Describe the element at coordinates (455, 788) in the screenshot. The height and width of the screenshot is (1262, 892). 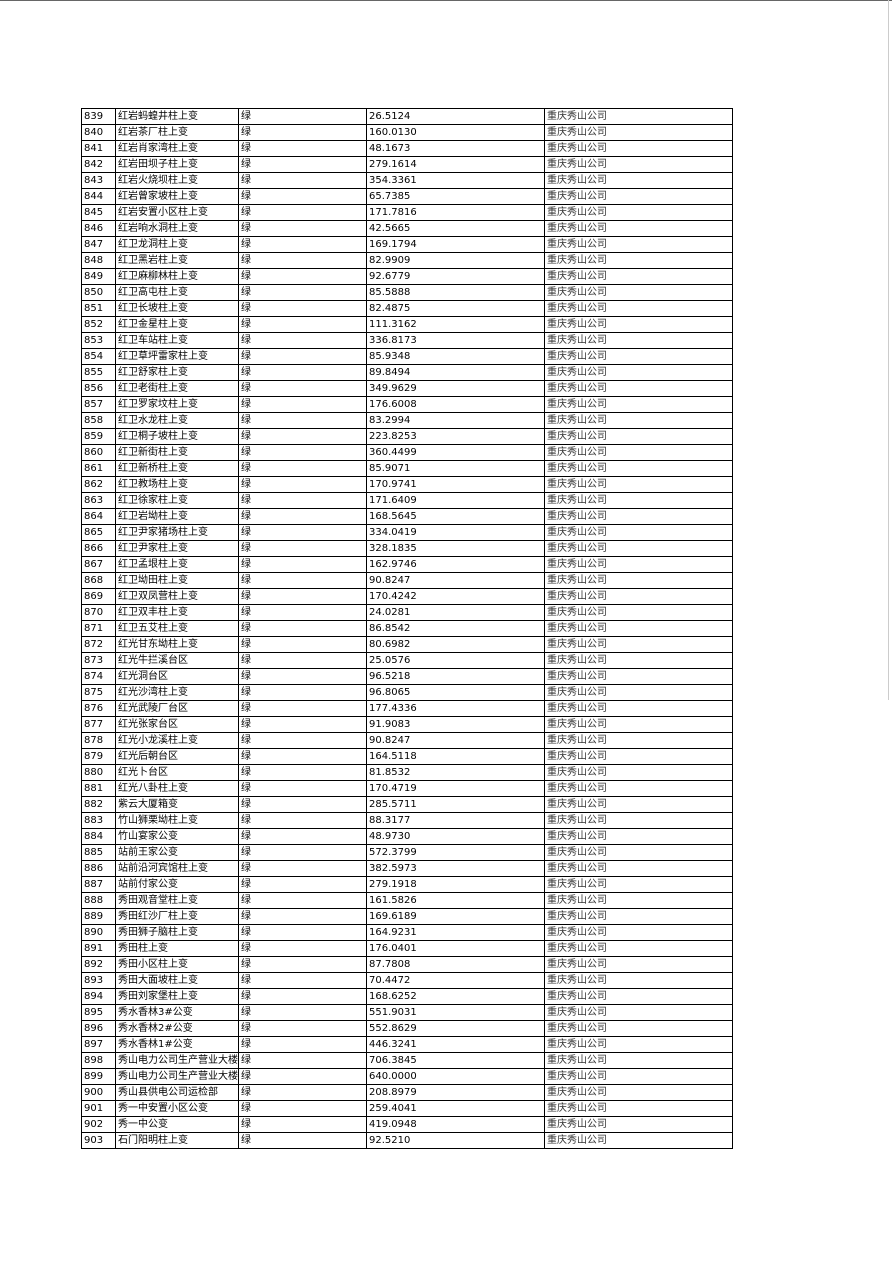
I see `value: 170.4719` at that location.